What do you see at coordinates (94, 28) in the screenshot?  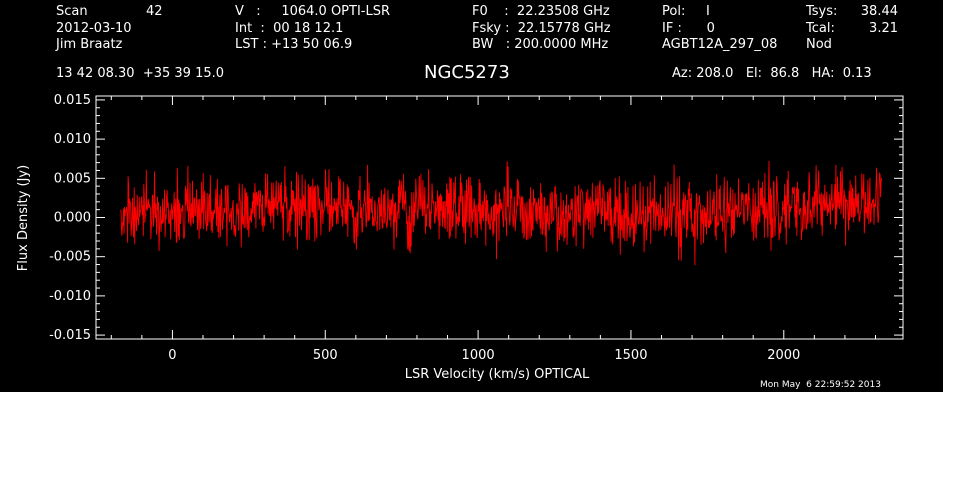 I see `observation-date: 2012-03-10` at bounding box center [94, 28].